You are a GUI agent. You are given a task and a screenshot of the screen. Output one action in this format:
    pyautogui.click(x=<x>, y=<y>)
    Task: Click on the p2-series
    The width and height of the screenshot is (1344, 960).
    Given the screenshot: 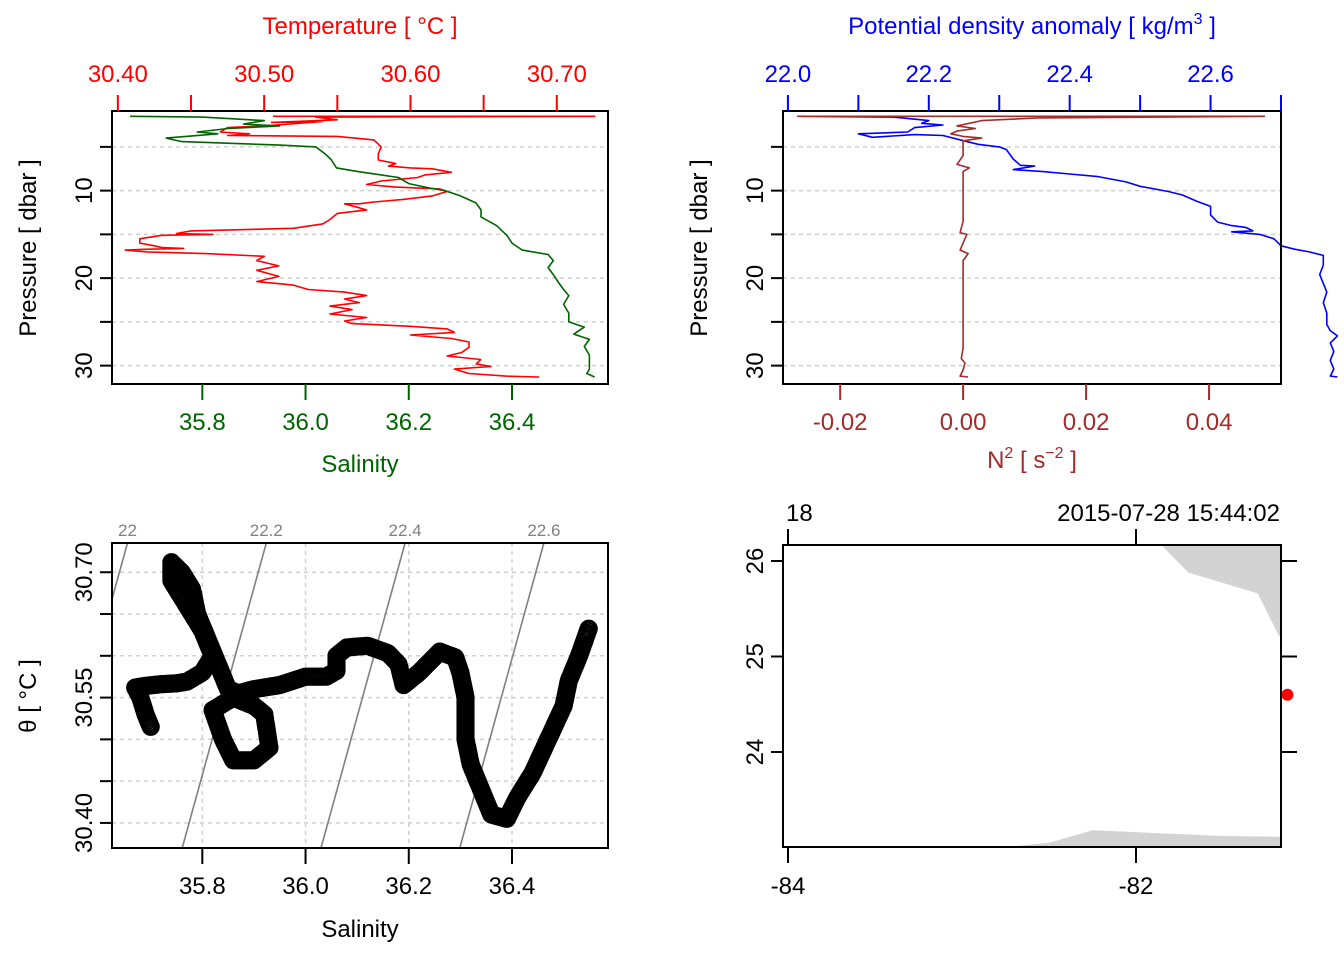 What is the action you would take?
    pyautogui.click(x=1068, y=246)
    